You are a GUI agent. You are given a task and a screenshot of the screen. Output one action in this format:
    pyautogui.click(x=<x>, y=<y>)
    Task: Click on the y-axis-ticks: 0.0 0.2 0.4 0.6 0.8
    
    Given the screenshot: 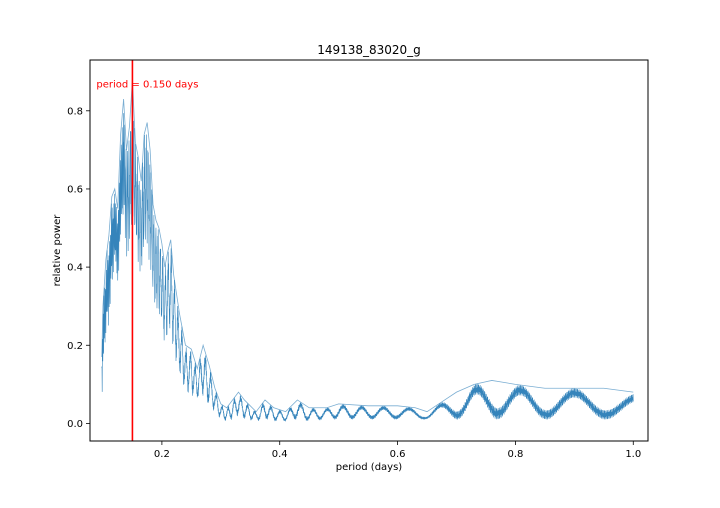 What is the action you would take?
    pyautogui.click(x=78, y=268)
    